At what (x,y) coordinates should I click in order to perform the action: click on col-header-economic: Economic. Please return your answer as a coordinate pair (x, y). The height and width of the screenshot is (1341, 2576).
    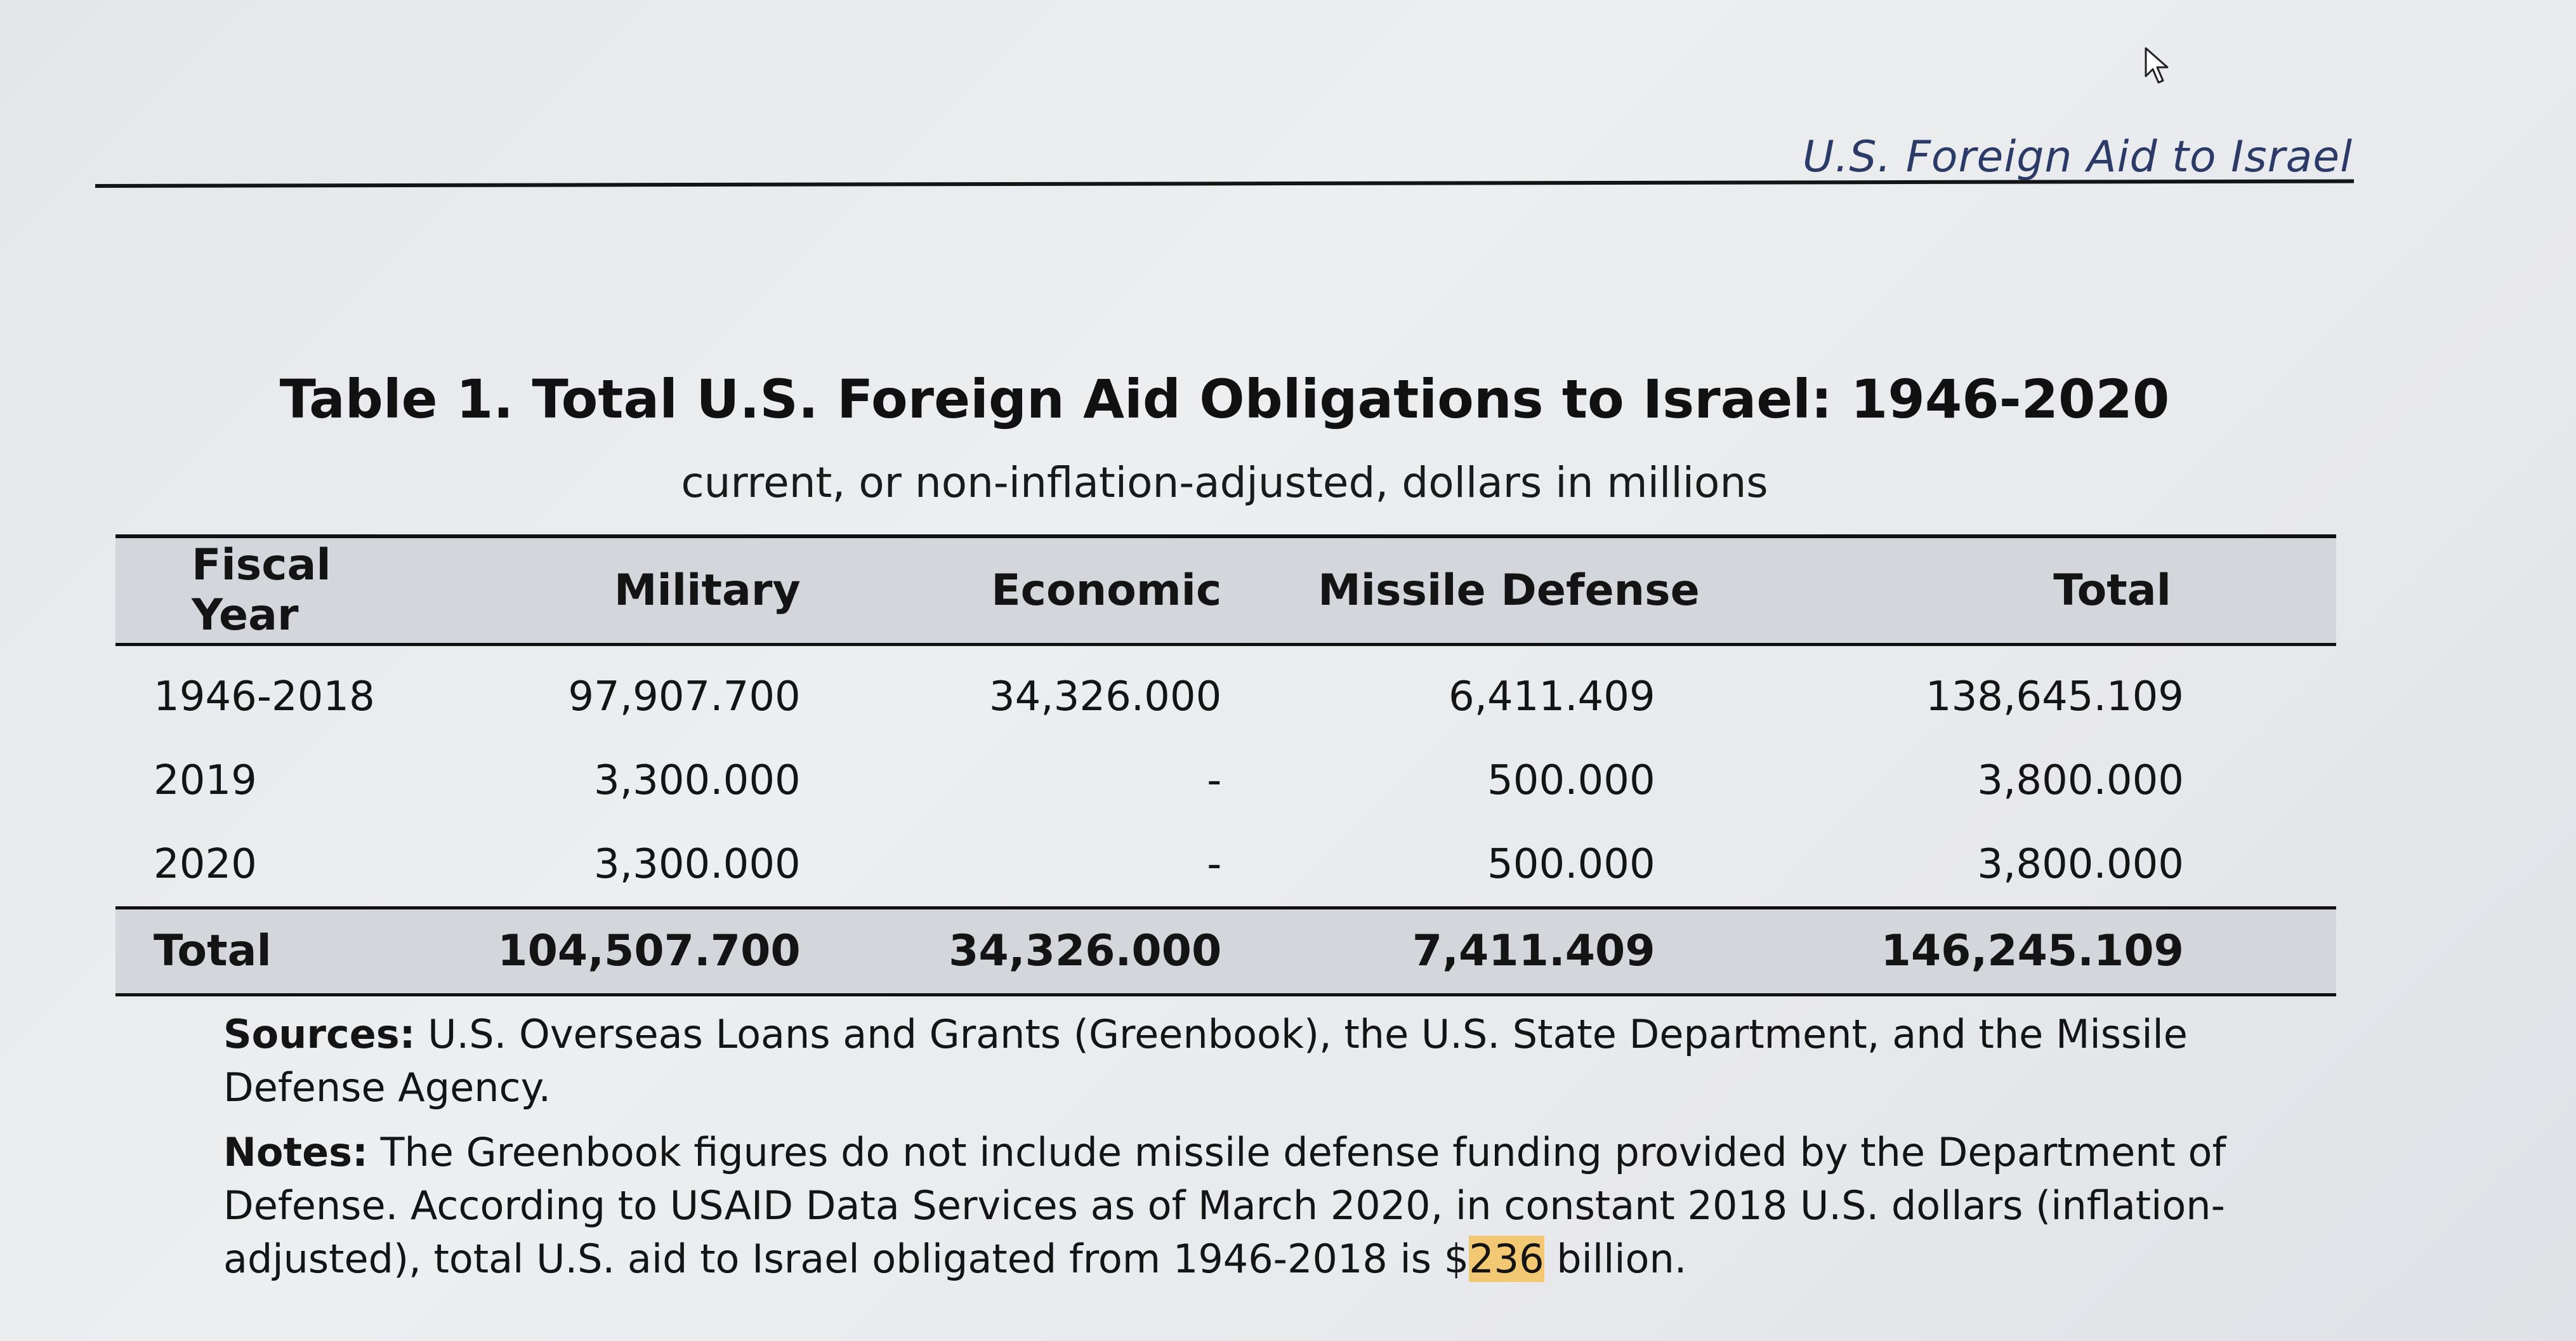
    Looking at the image, I should click on (1106, 591).